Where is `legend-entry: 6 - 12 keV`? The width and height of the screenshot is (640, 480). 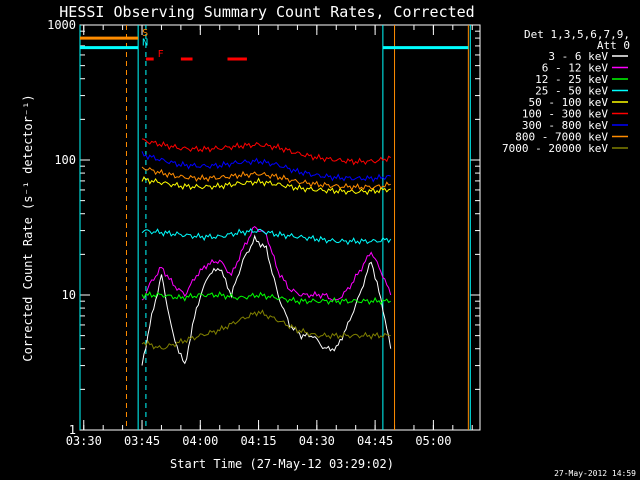 legend-entry: 6 - 12 keV is located at coordinates (575, 68).